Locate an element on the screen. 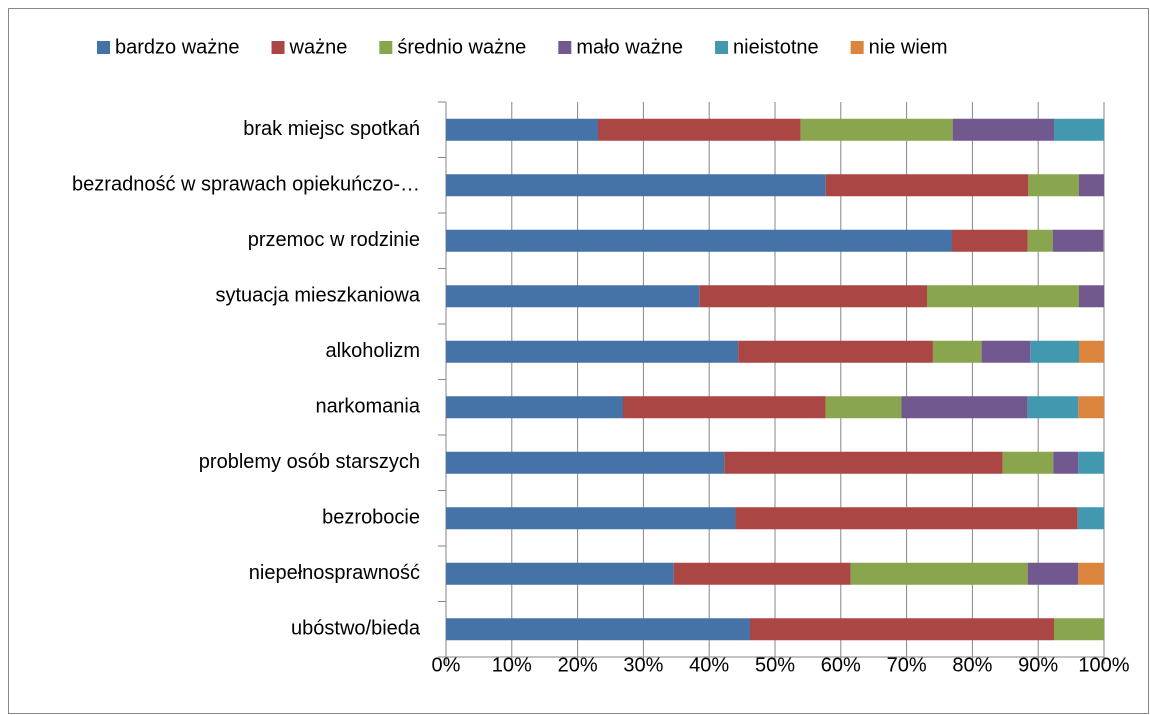  x-tick-label: 40% is located at coordinates (709, 665).